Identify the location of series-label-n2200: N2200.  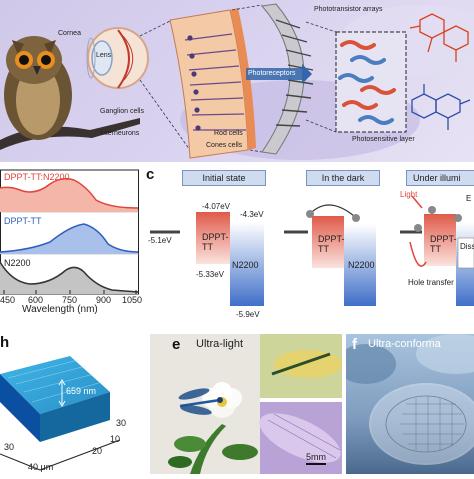
(17, 263).